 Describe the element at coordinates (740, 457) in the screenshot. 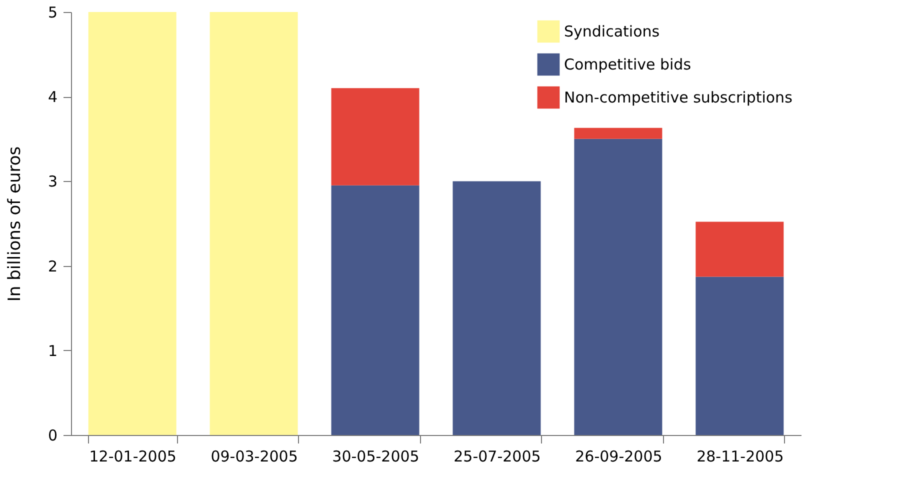

I see `x-tick-label: 28-11-2005` at that location.